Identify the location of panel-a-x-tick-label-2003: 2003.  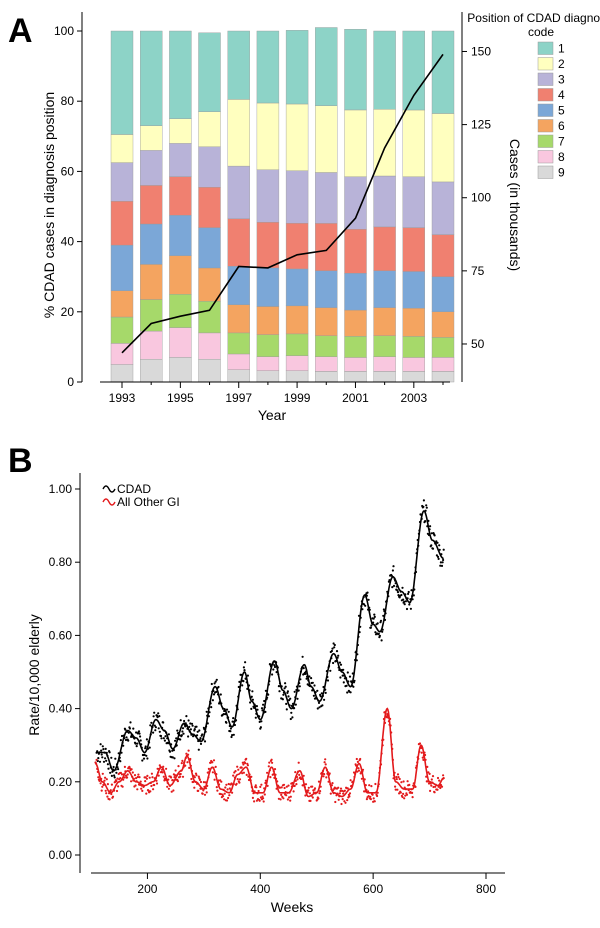
(413, 398).